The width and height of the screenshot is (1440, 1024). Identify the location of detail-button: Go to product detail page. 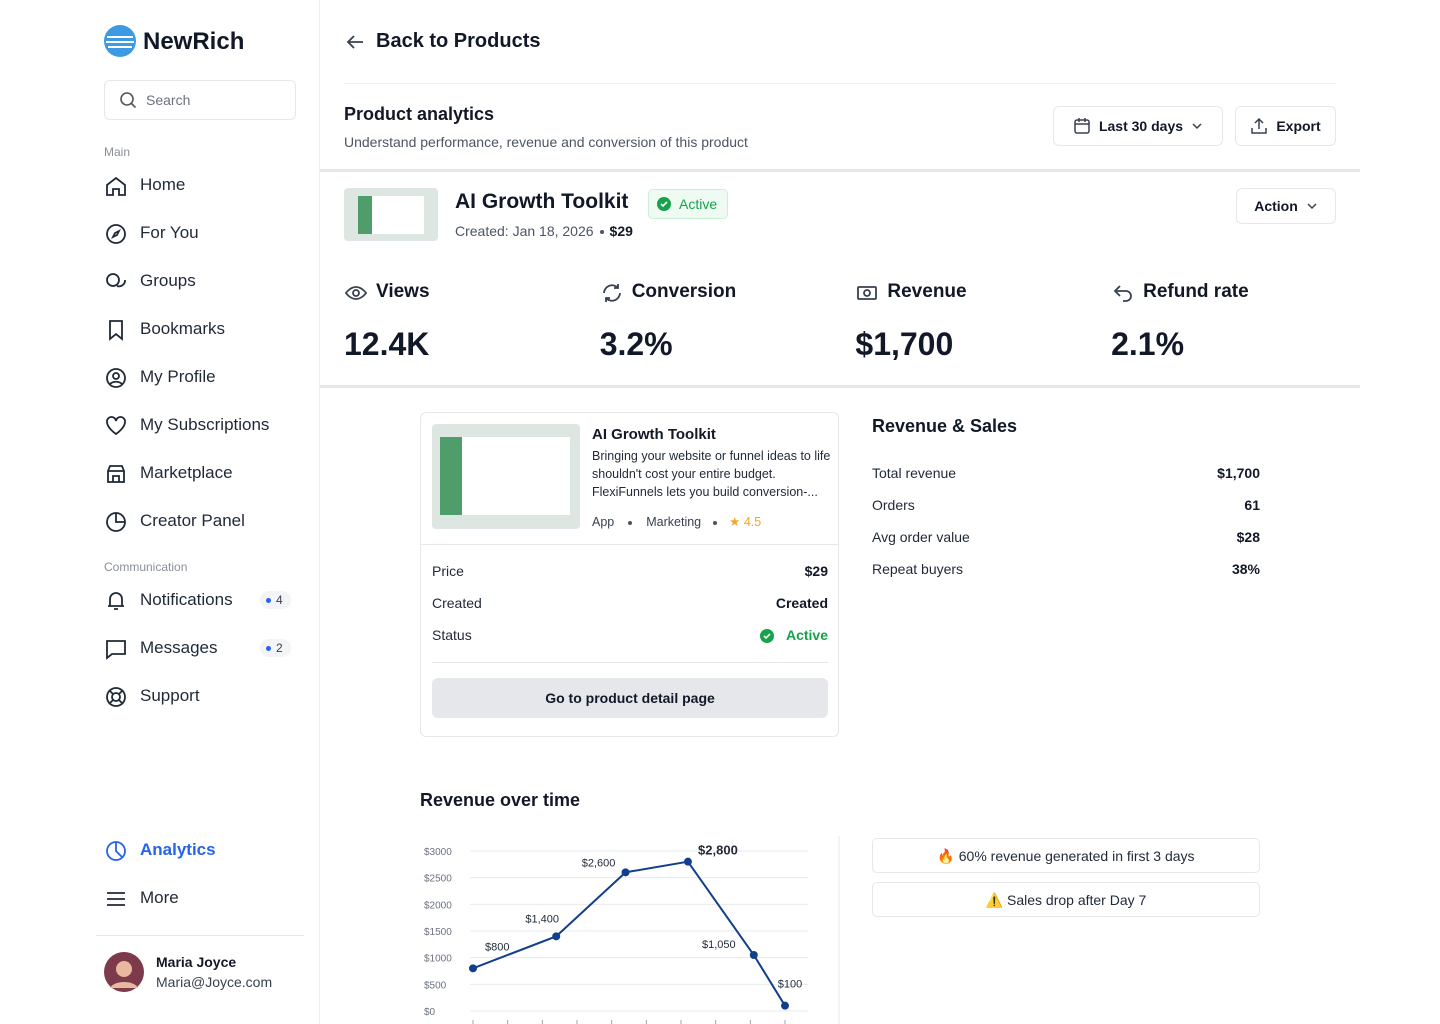
(630, 698).